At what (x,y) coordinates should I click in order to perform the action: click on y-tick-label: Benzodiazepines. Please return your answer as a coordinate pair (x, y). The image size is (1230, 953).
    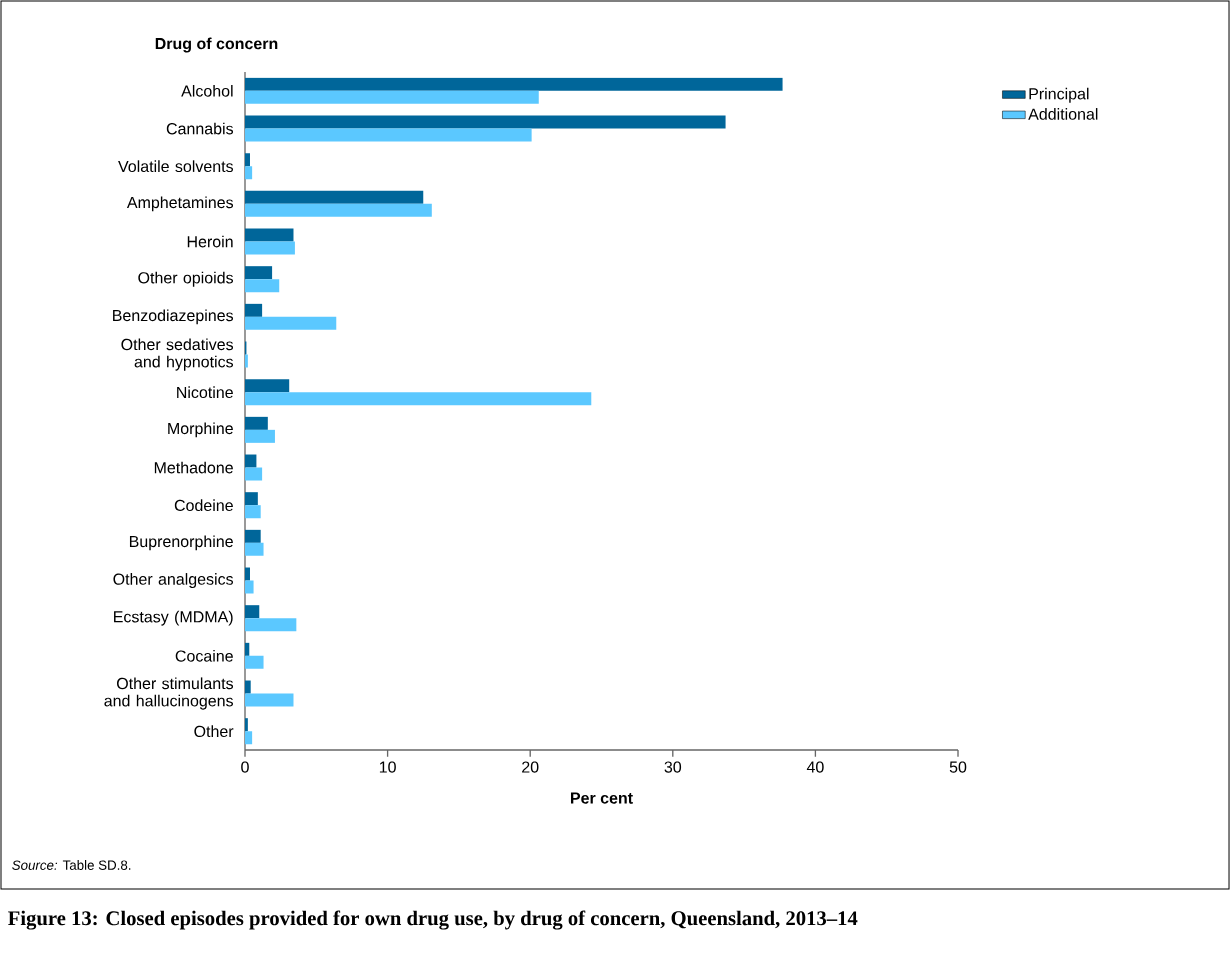
    Looking at the image, I should click on (173, 317).